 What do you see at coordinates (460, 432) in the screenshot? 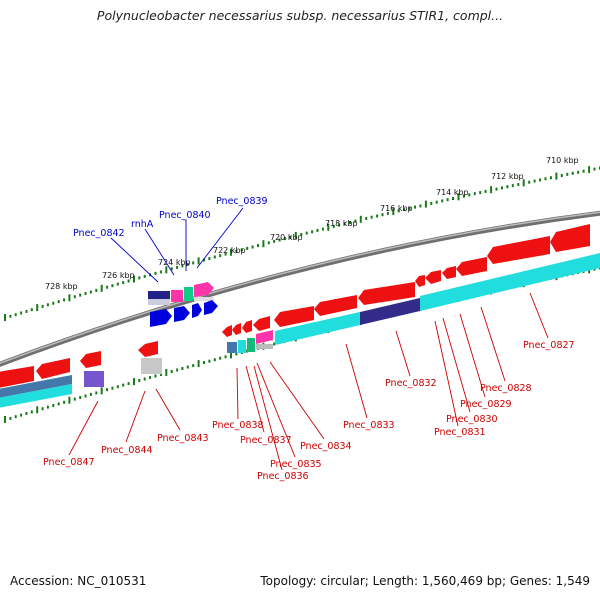
I see `gene-label-pnec-0831: Pnec_0831` at bounding box center [460, 432].